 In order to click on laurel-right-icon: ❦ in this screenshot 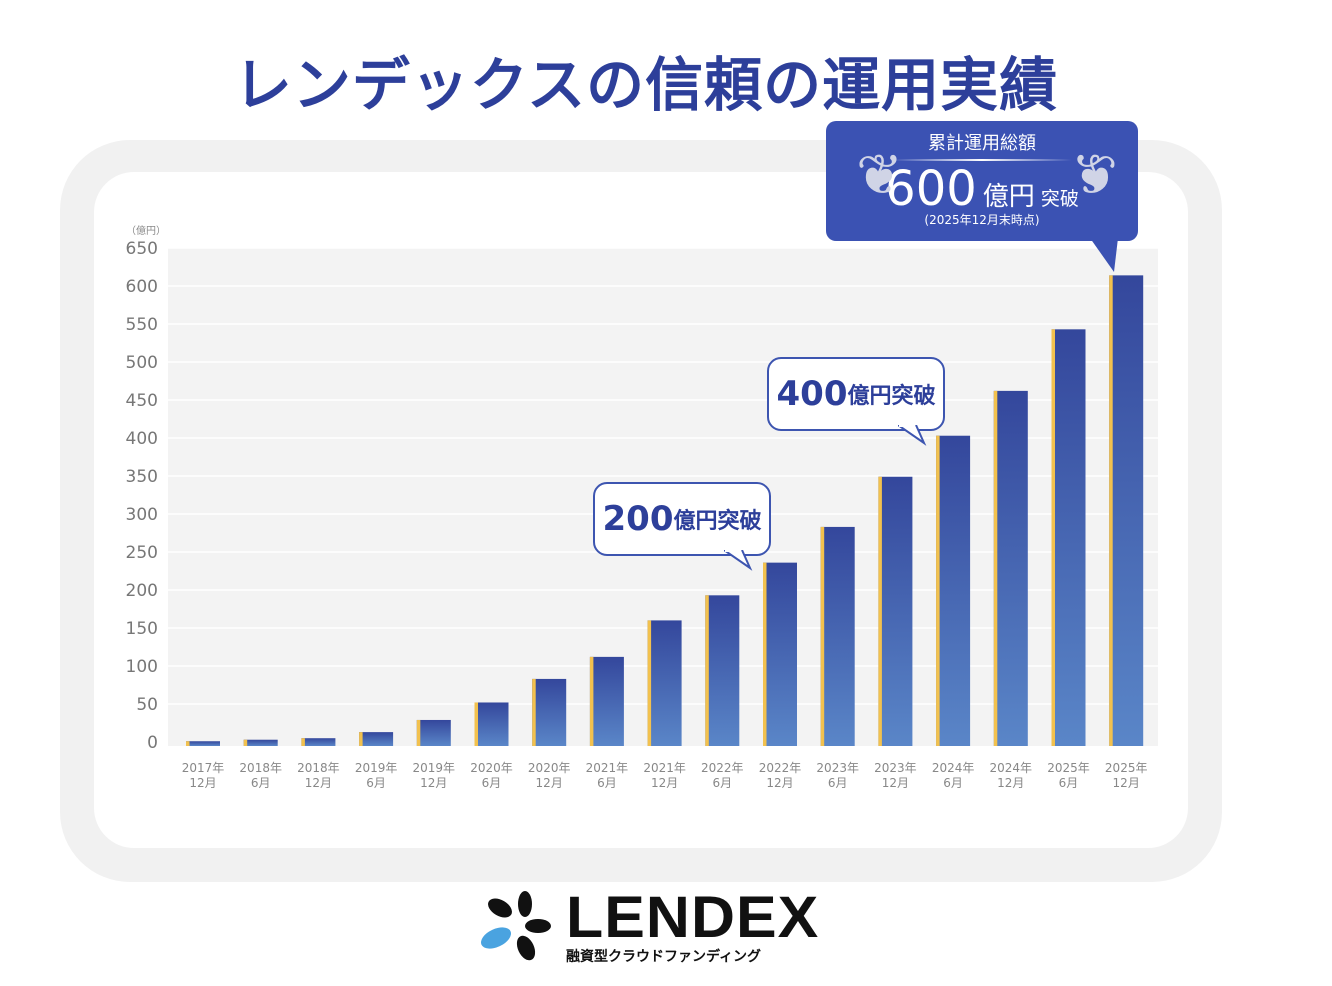, I will do `click(1094, 175)`.